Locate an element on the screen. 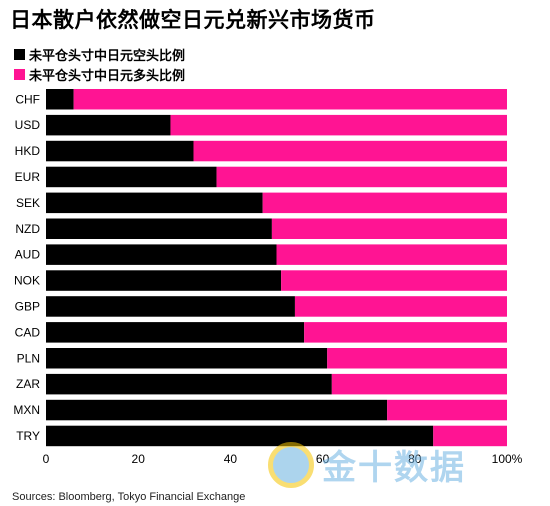  x-tick-label: 100% is located at coordinates (507, 459).